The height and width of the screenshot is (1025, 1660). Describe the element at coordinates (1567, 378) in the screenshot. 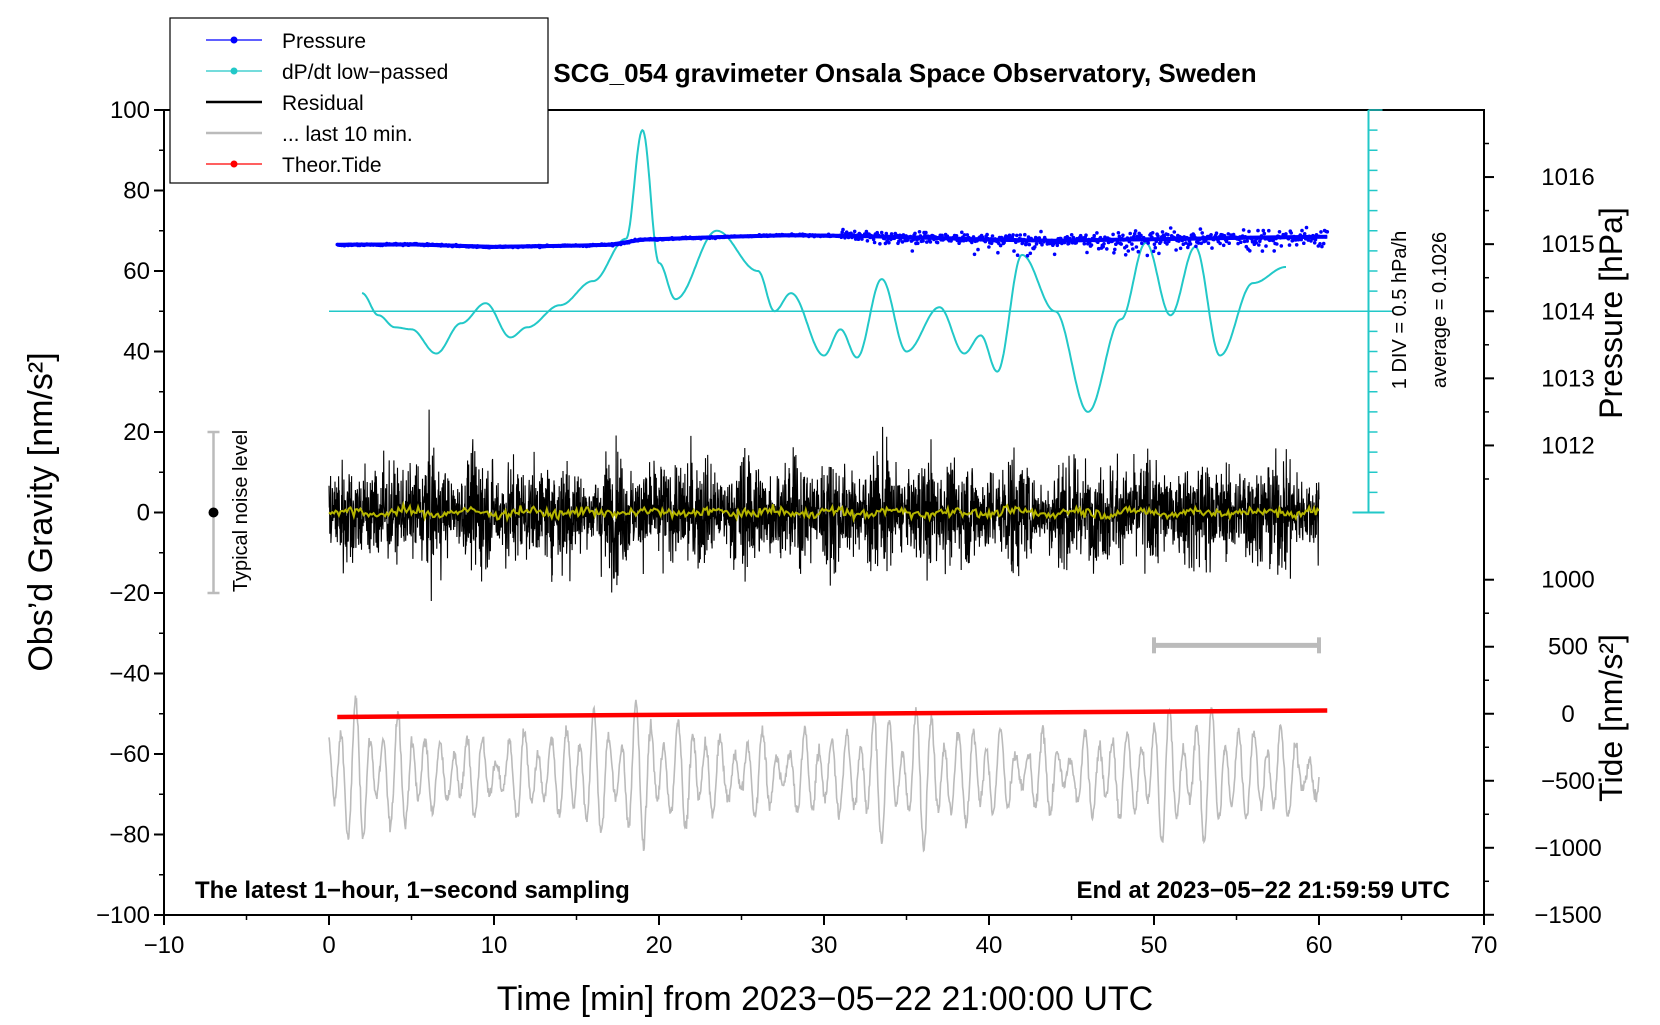

I see `pressure-tick-label: 1013` at that location.